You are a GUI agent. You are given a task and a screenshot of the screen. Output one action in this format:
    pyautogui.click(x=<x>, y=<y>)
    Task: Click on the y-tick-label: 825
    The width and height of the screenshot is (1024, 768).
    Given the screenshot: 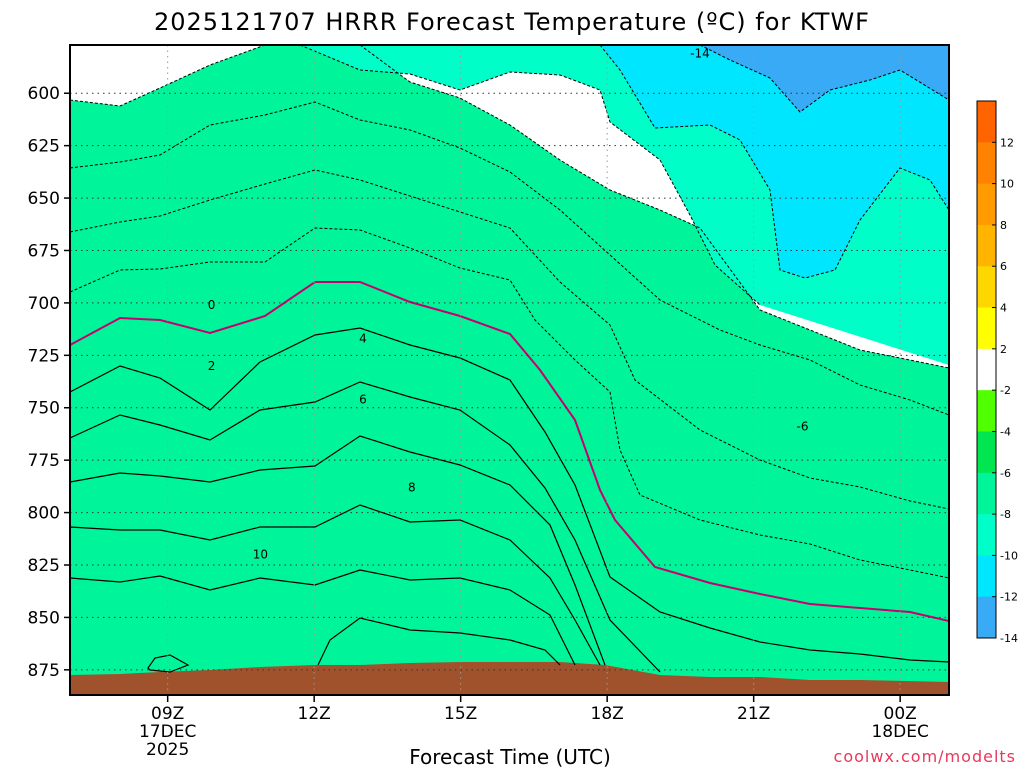 What is the action you would take?
    pyautogui.click(x=44, y=566)
    